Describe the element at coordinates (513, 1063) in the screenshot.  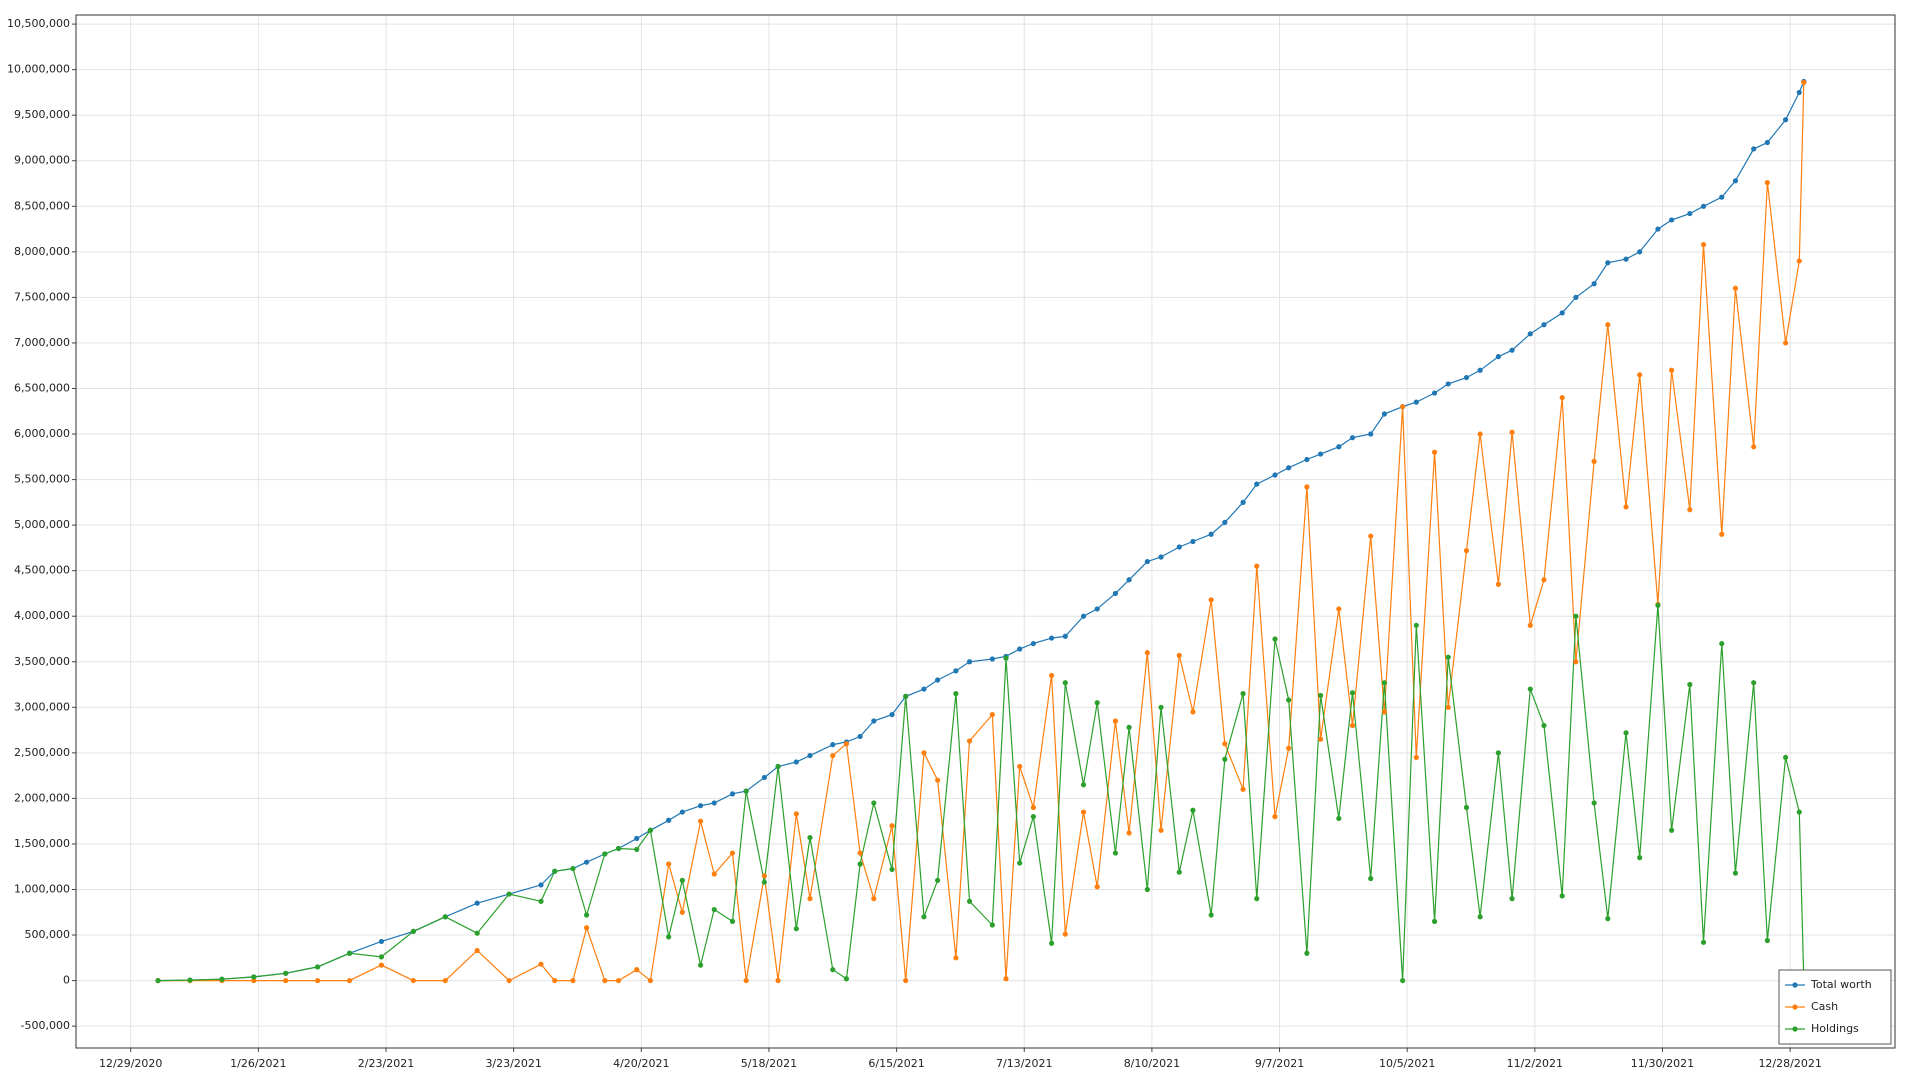
I see `x-tick-label: 3/23/2021` at that location.